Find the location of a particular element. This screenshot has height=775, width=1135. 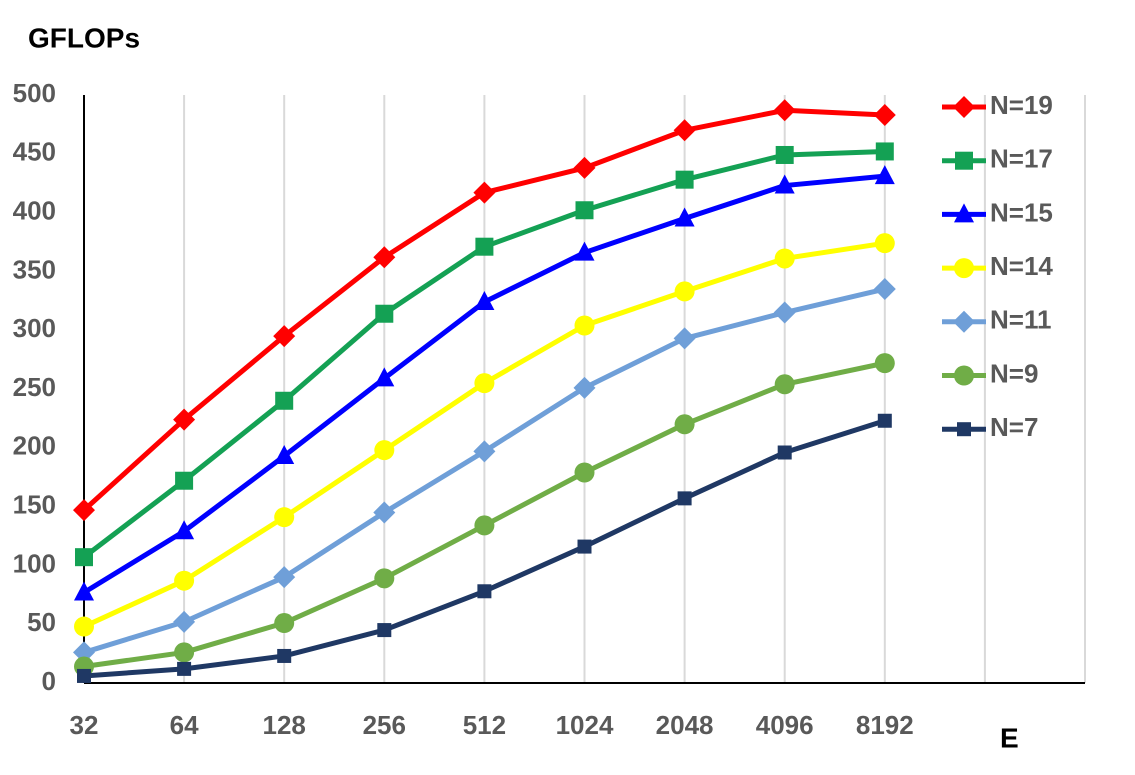

legend-label: N=9 is located at coordinates (1014, 373).